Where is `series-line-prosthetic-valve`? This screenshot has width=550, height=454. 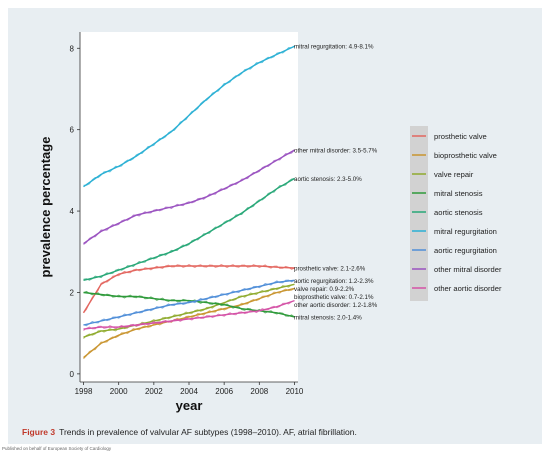 series-line-prosthetic-valve is located at coordinates (188, 289).